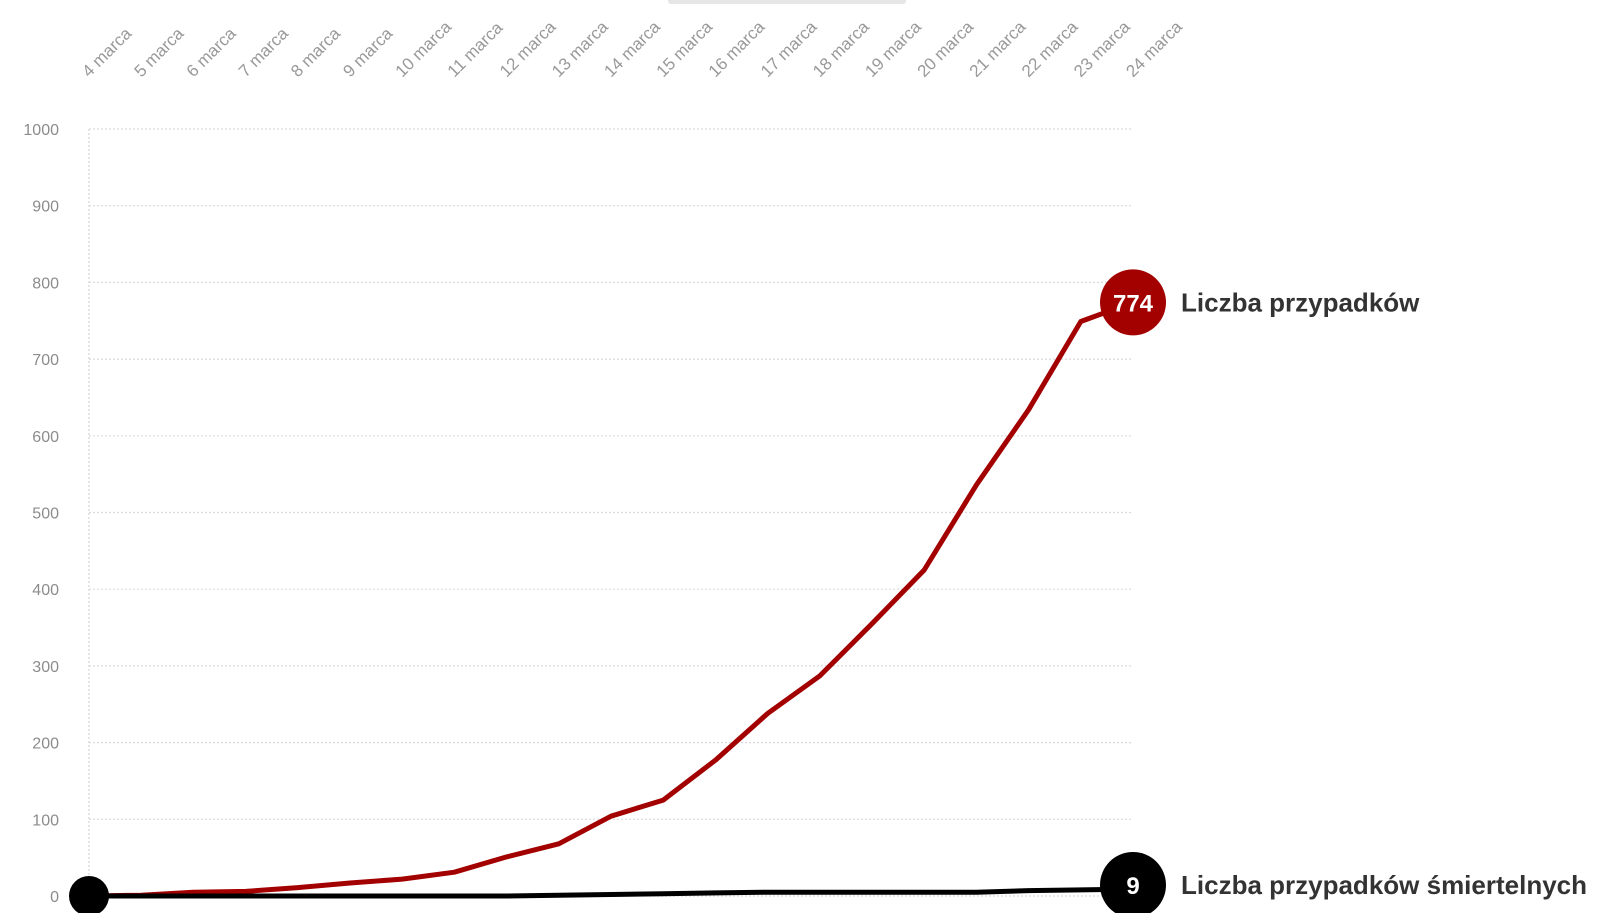 This screenshot has height=918, width=1603. Describe the element at coordinates (89, 896) in the screenshot. I see `start-point` at that location.